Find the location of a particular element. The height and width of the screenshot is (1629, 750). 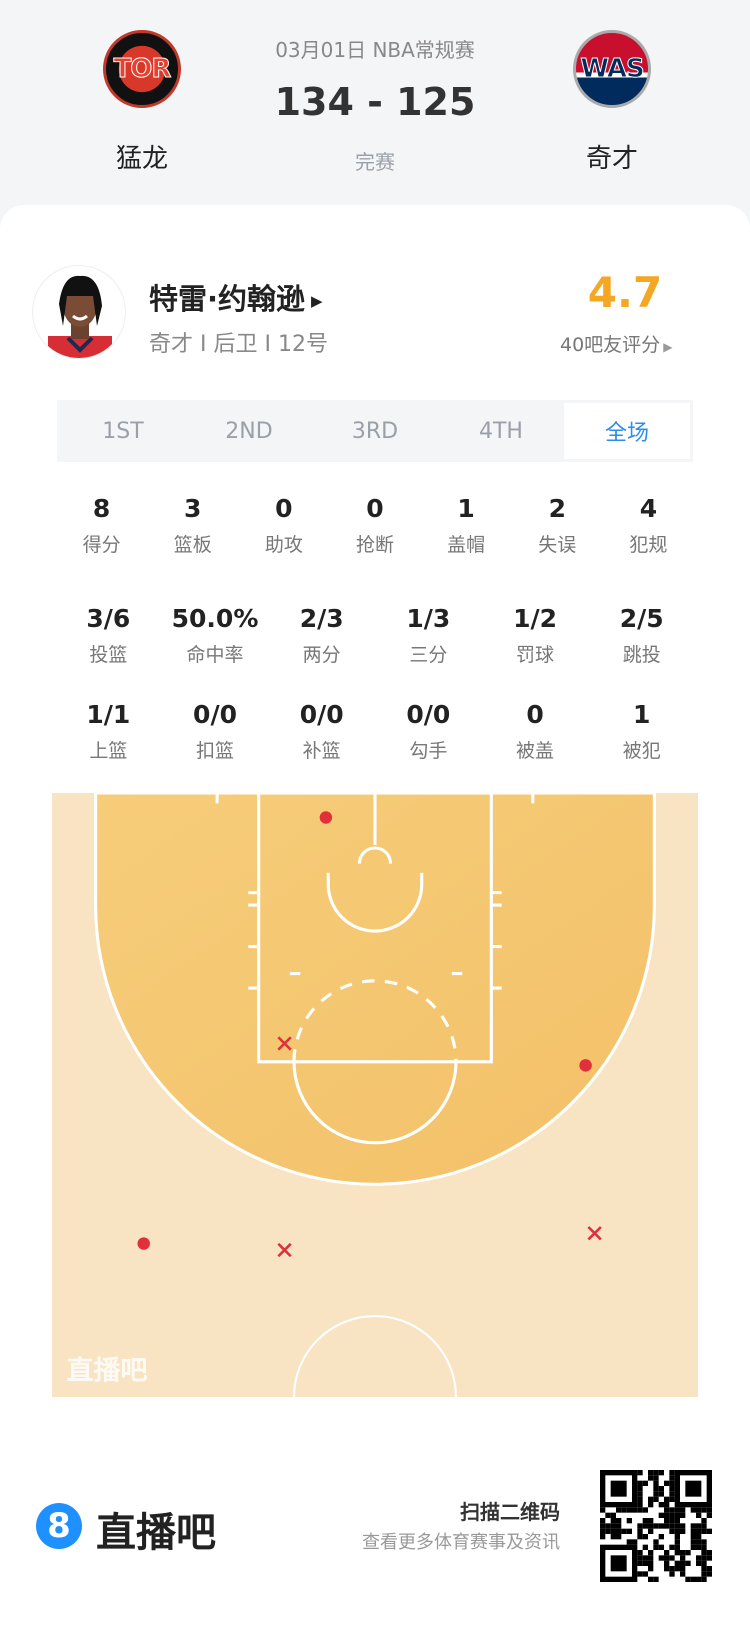

stat-item: 0/0 勾手 is located at coordinates (428, 731).